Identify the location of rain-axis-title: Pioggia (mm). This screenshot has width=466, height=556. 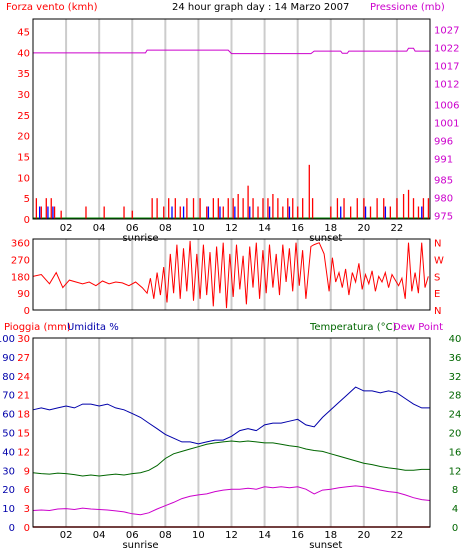
(37, 327).